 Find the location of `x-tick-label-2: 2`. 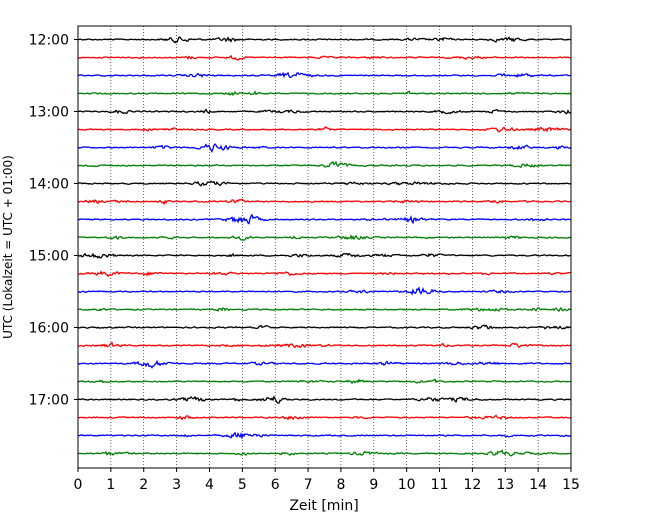

x-tick-label-2: 2 is located at coordinates (143, 485).